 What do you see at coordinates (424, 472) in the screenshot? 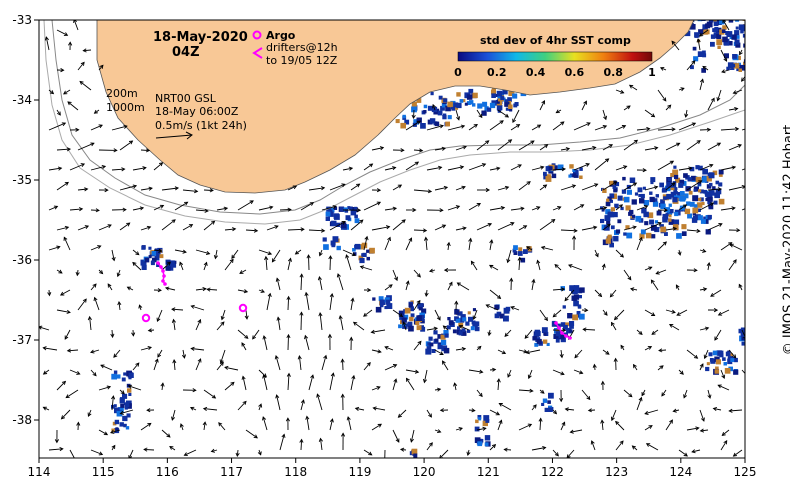
I see `x-tick-label: 120` at bounding box center [424, 472].